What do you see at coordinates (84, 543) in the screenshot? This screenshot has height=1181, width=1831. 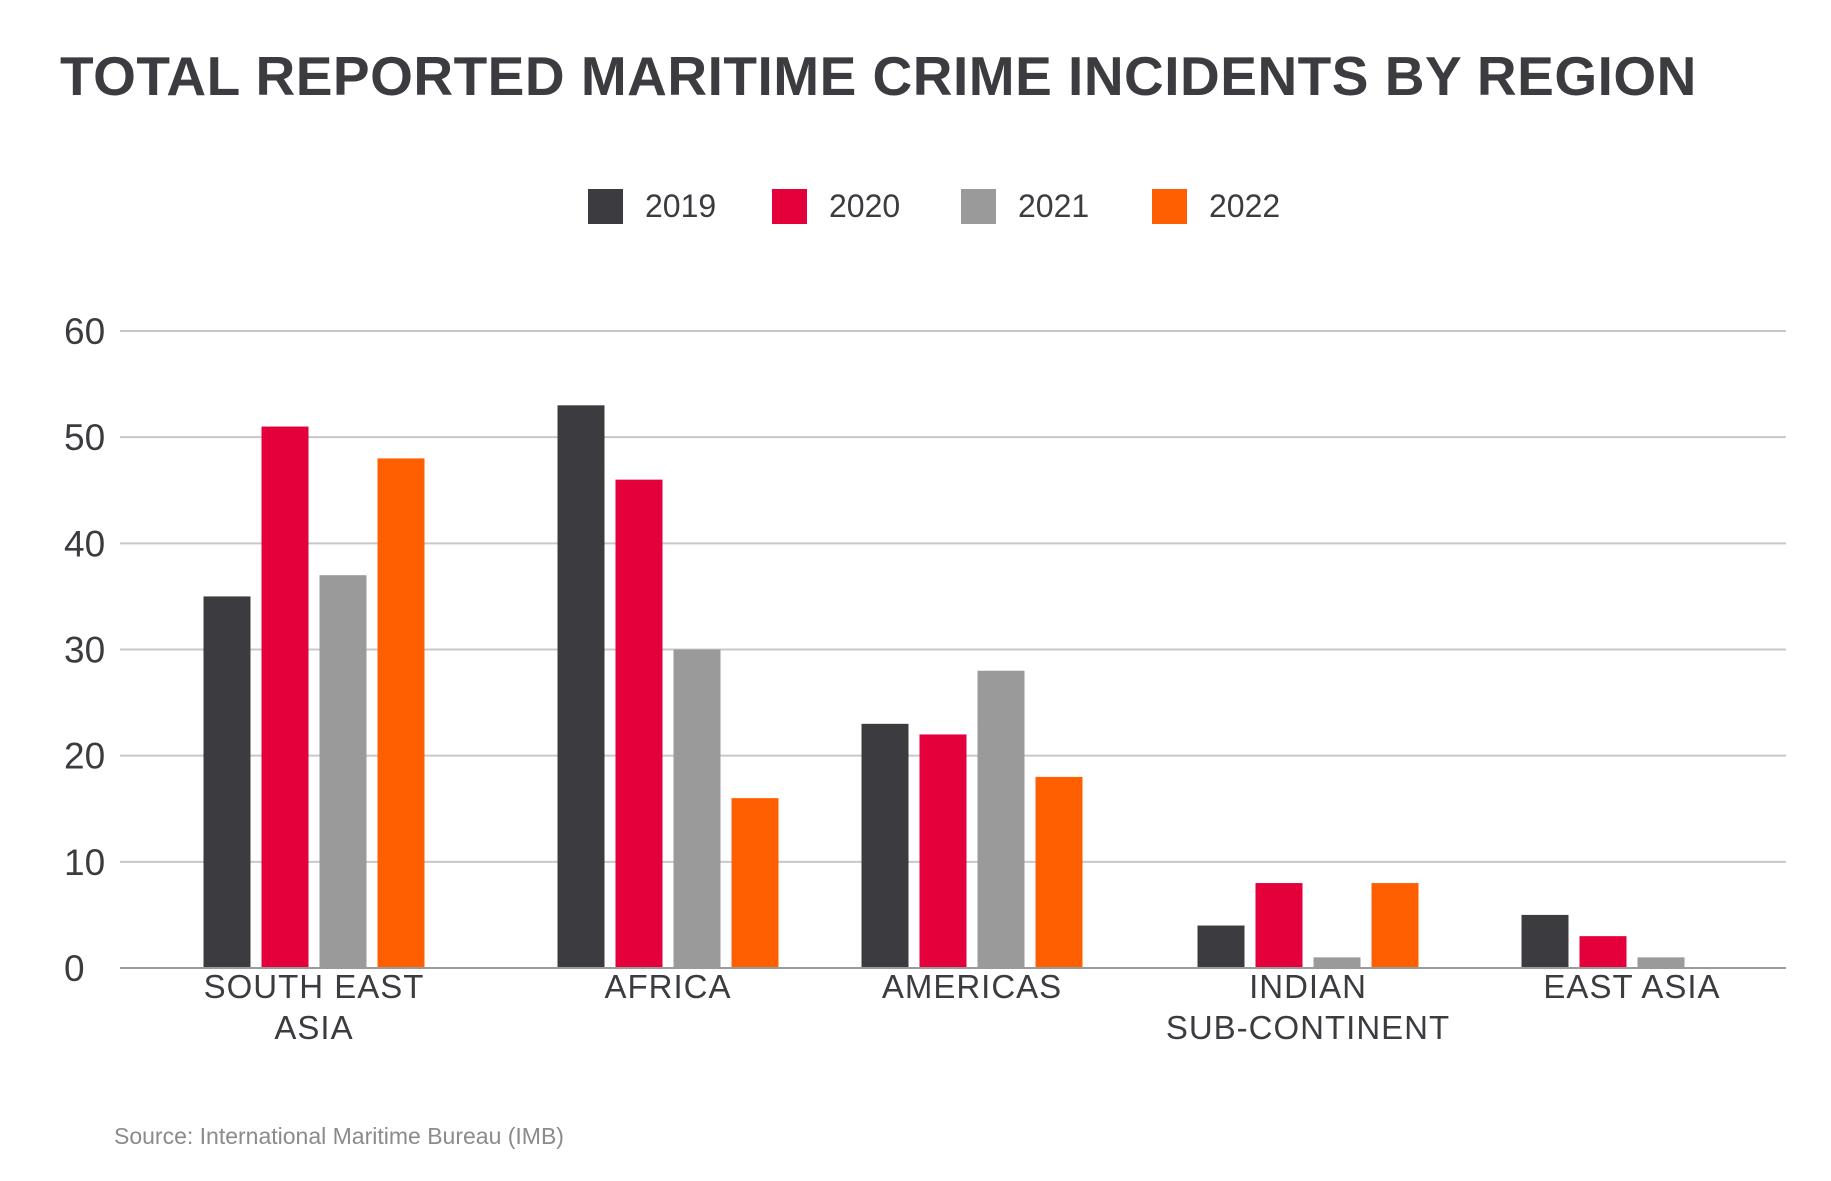 I see `y-tick-label: 40` at bounding box center [84, 543].